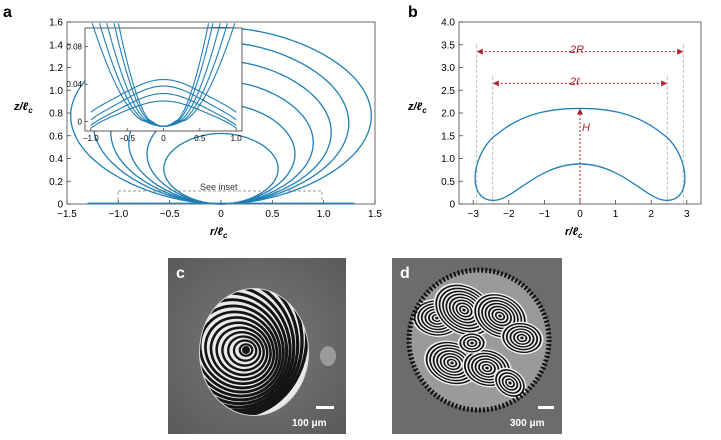 Image resolution: width=721 pixels, height=440 pixels. I want to click on annot-2R: 2R, so click(576, 50).